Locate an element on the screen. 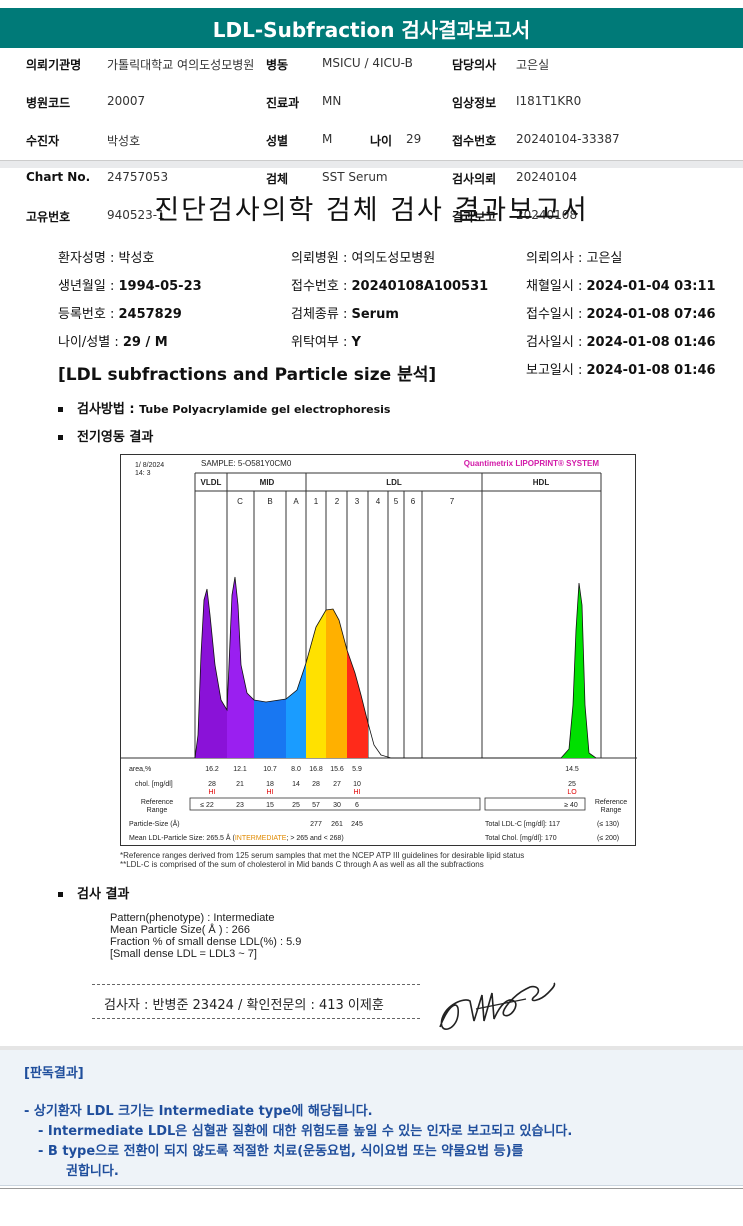 The image size is (743, 1226). band-label: A is located at coordinates (296, 501).